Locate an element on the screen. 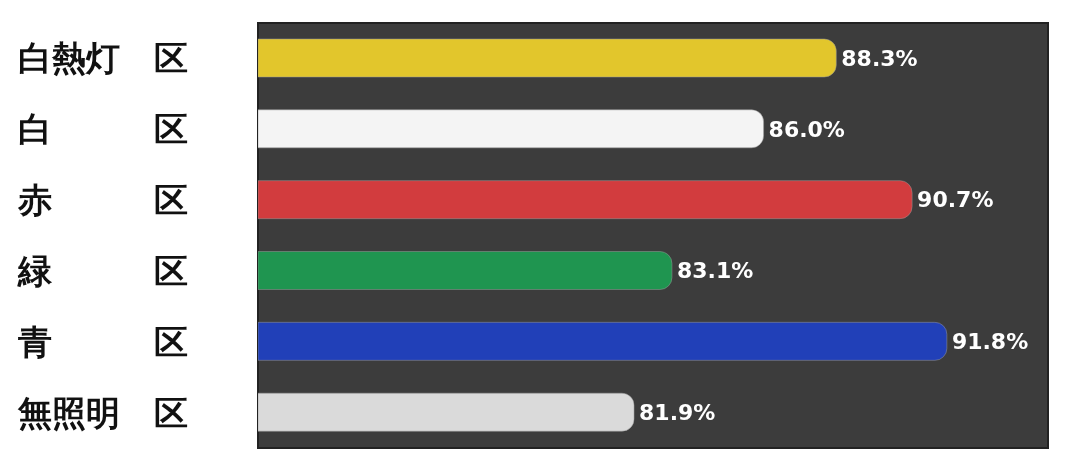 This screenshot has width=1069, height=475. data-label: 83.1% is located at coordinates (715, 271).